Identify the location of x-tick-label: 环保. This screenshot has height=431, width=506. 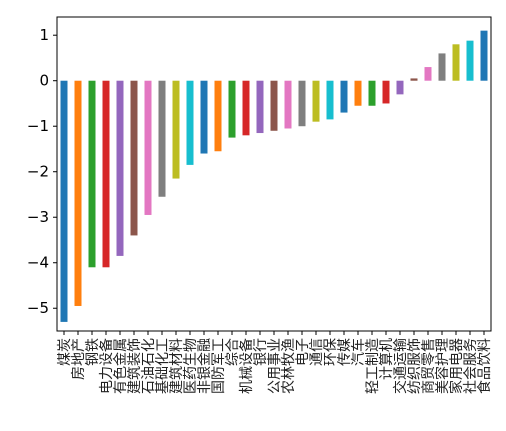
(331, 352).